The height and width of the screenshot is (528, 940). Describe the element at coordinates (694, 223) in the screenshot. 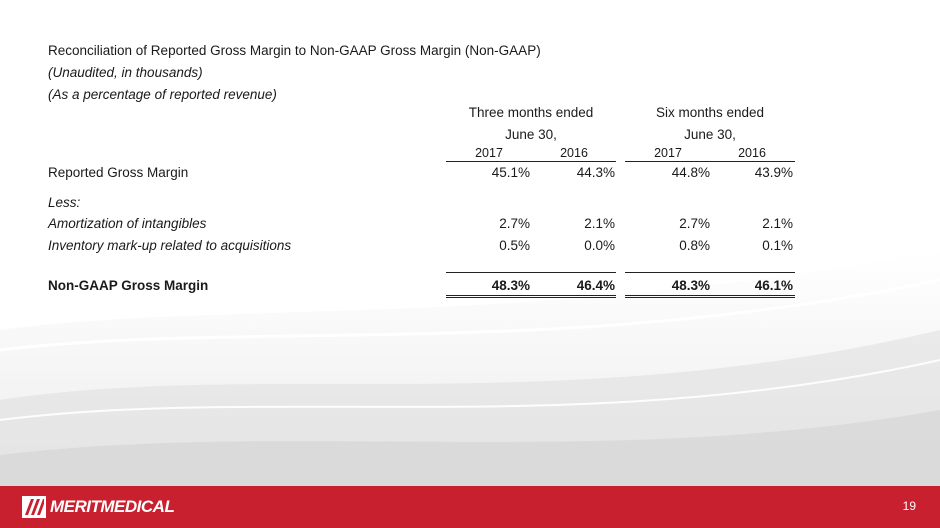

I see `cell-amortization-6m-2017: 2.7%` at that location.